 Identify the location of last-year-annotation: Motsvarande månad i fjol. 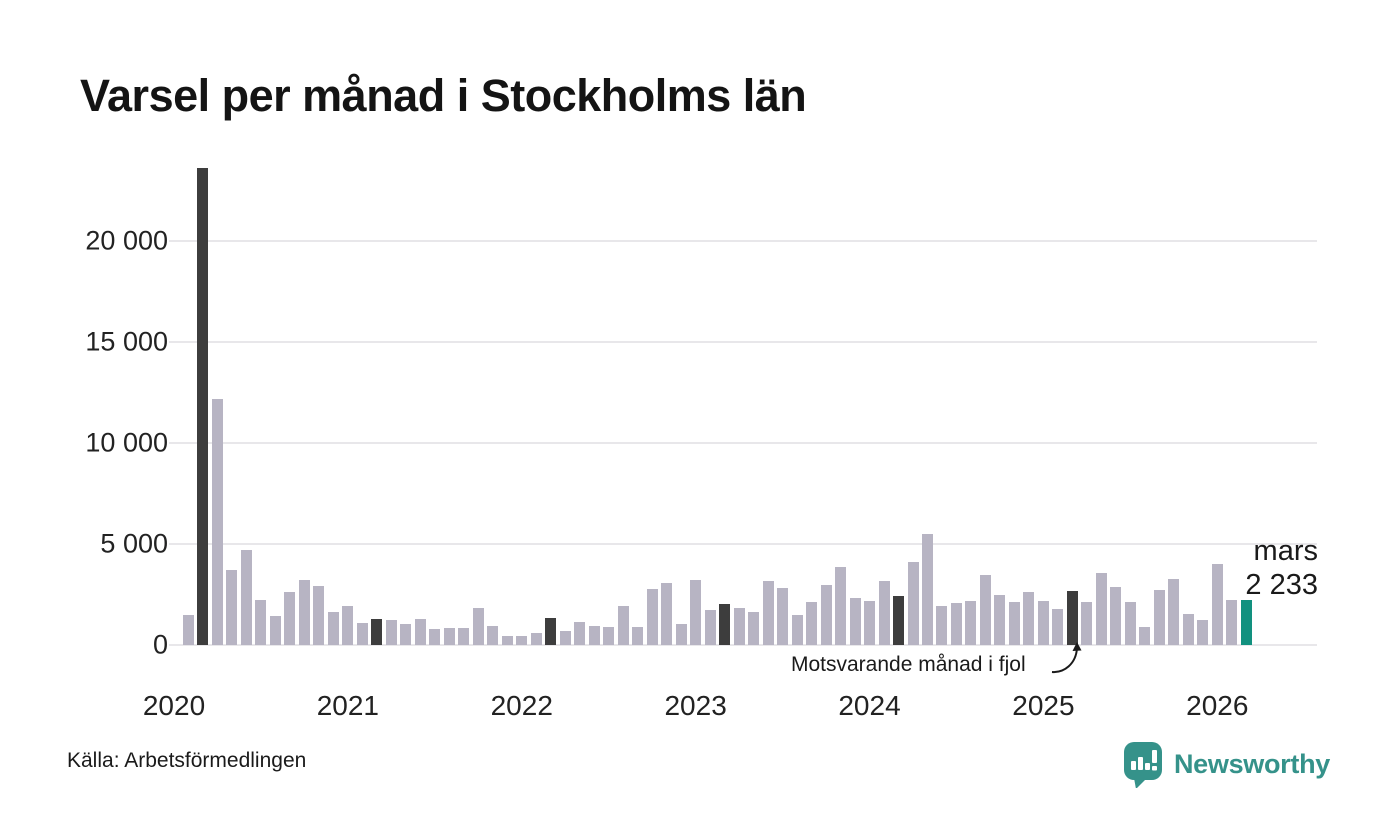
(908, 664).